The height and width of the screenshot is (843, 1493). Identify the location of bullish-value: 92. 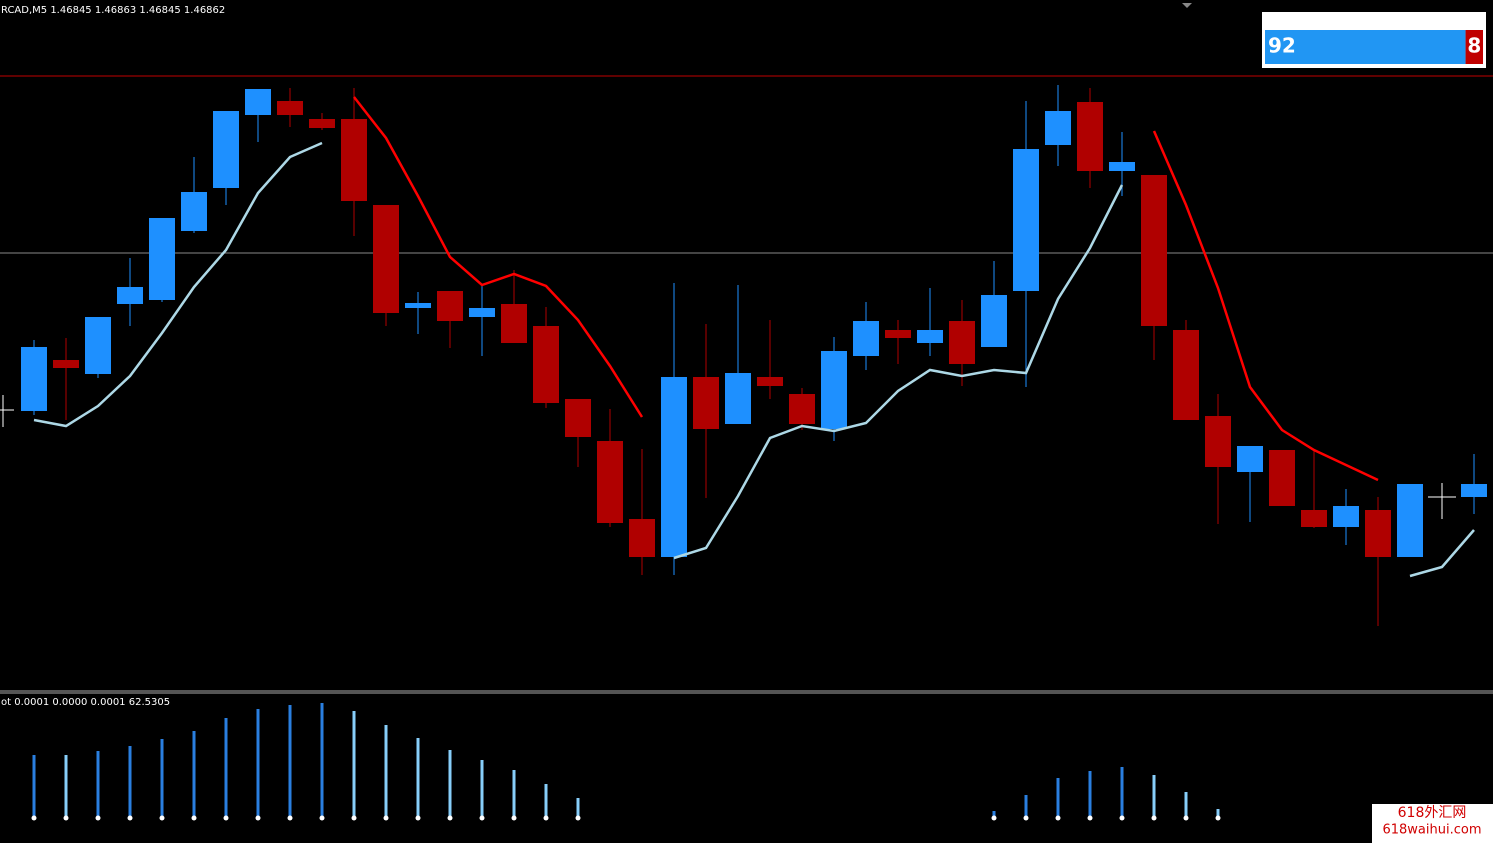
(1282, 46).